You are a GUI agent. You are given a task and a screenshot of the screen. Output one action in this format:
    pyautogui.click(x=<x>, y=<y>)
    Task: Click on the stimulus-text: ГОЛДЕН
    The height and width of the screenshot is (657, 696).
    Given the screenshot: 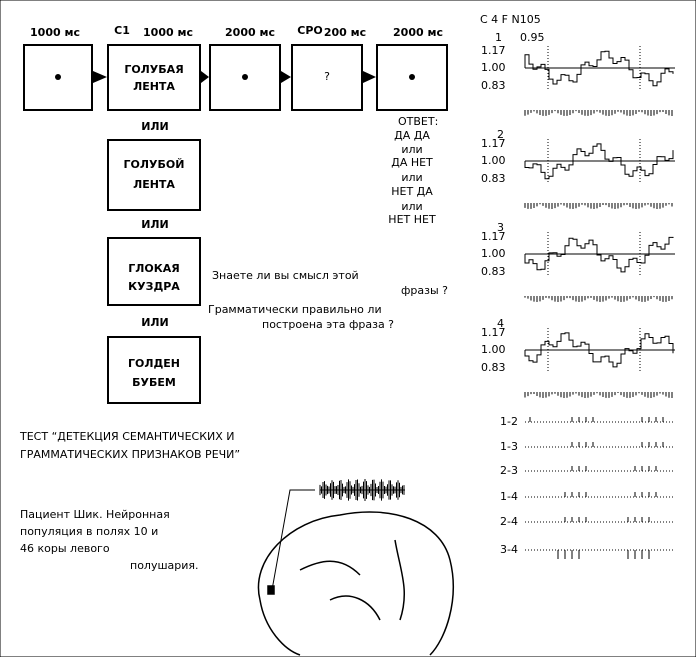 What is the action you would take?
    pyautogui.click(x=154, y=363)
    